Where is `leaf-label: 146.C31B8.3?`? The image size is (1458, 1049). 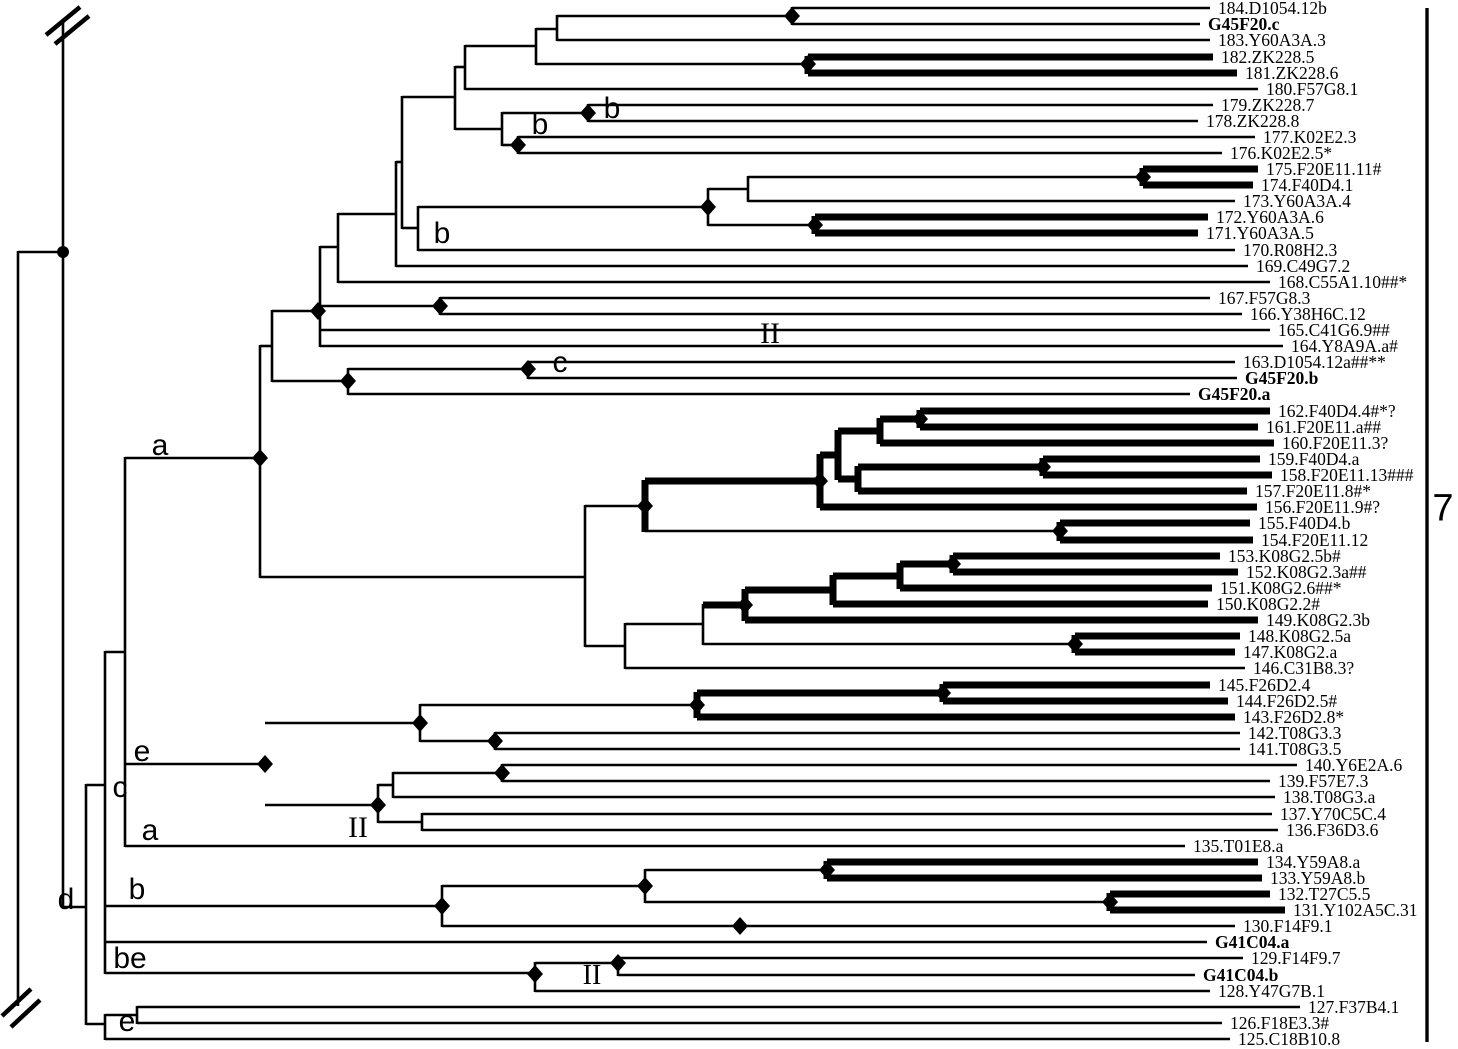
leaf-label: 146.C31B8.3? is located at coordinates (1303, 668).